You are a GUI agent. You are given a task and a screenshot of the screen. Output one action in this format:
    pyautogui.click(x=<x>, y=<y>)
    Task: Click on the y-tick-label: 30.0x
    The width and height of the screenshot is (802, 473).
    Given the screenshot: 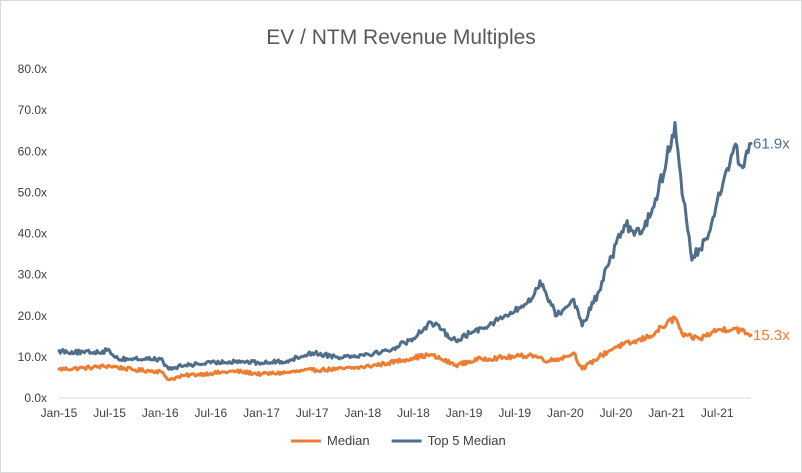 What is the action you would take?
    pyautogui.click(x=32, y=275)
    